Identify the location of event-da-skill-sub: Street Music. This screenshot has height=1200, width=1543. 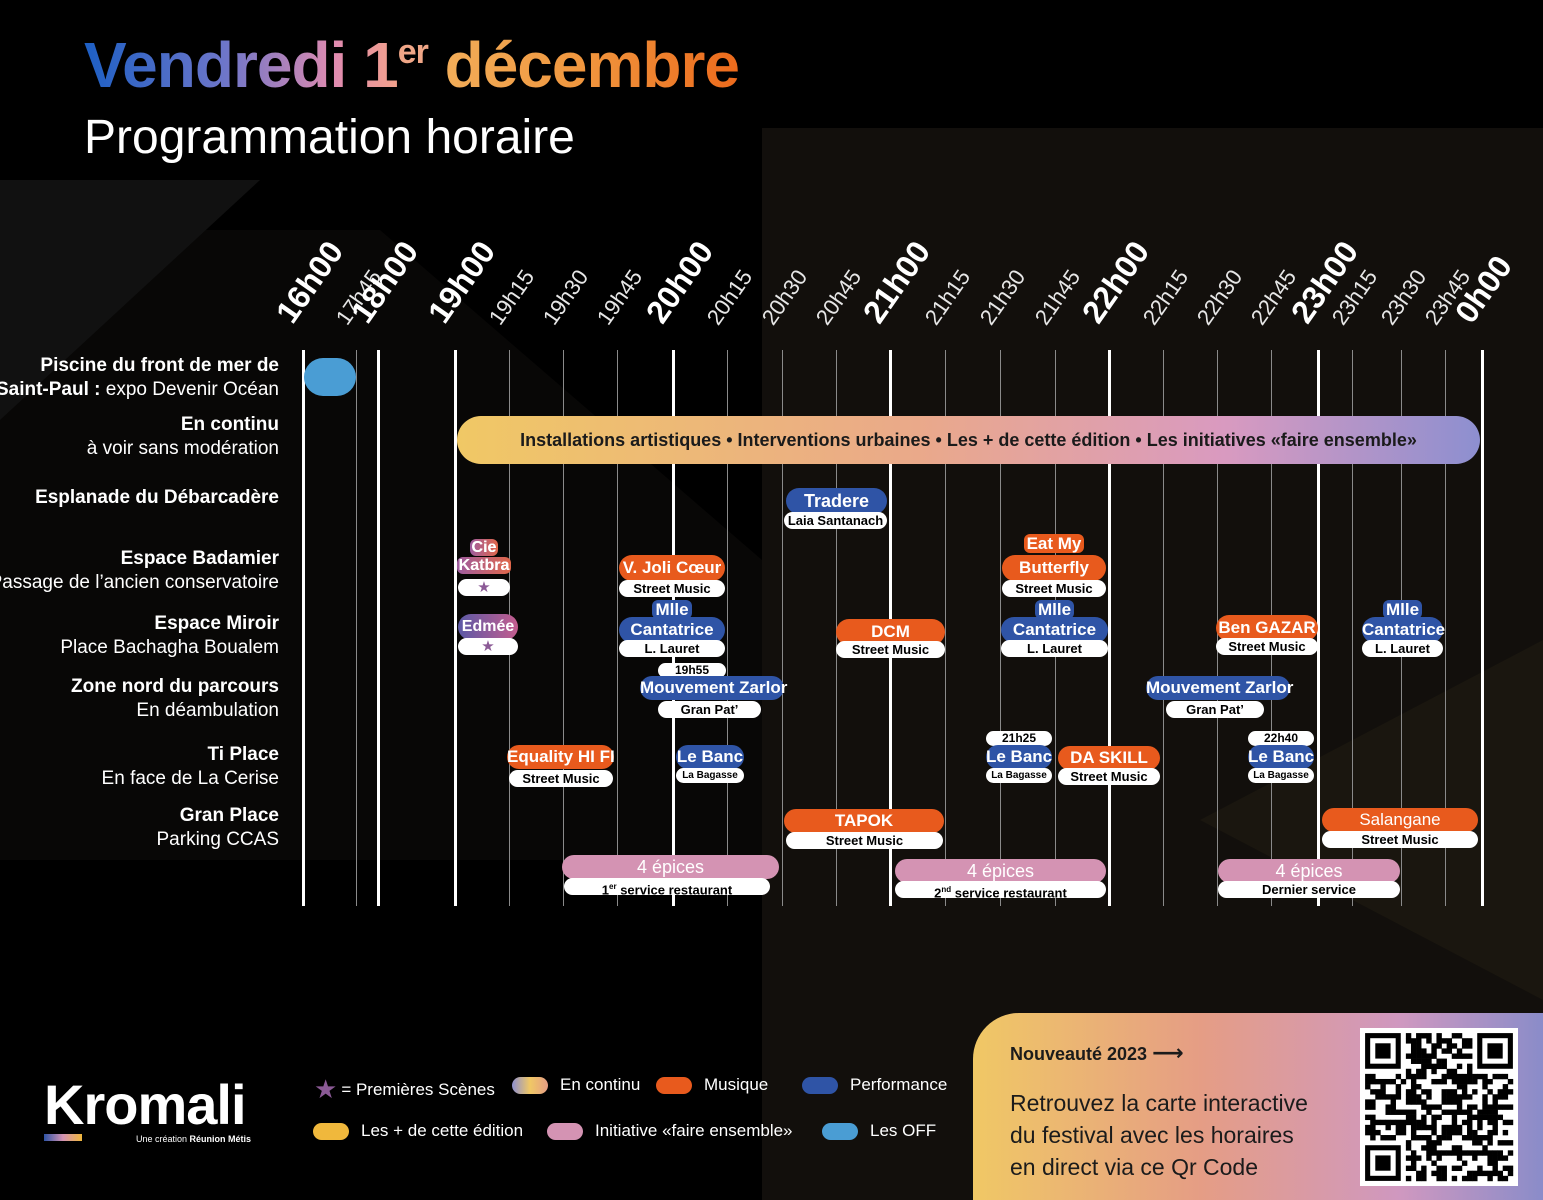
(1109, 776).